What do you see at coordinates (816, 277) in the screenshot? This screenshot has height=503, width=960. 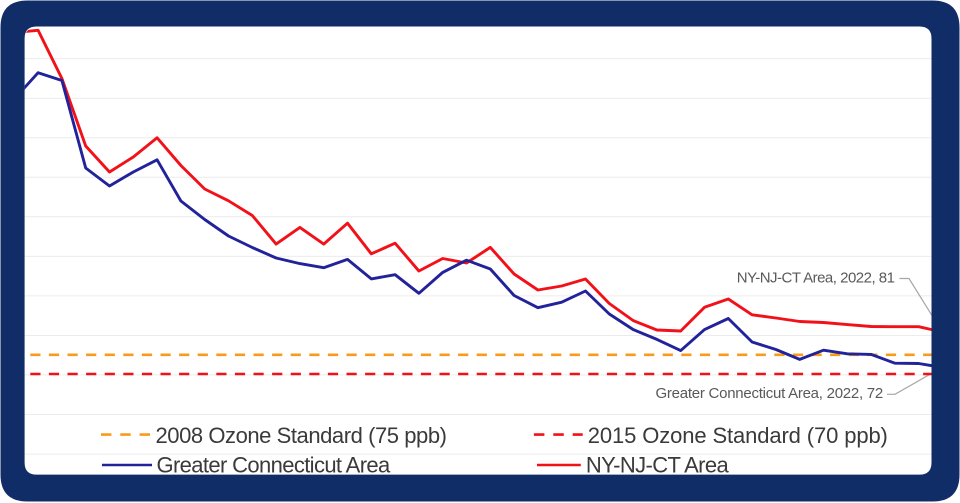 I see `svg-text: NY-NJ-CT Area, 2022, 81` at bounding box center [816, 277].